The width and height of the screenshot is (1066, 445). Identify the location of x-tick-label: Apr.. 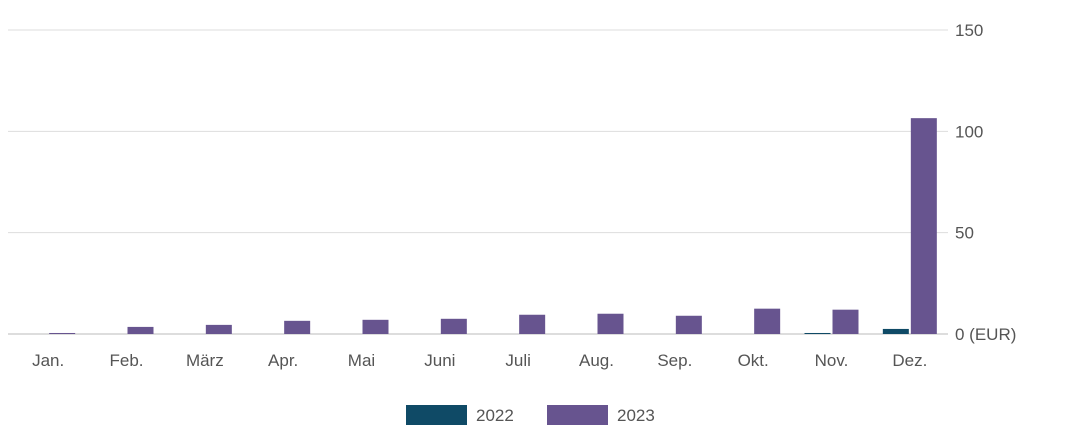
(283, 360).